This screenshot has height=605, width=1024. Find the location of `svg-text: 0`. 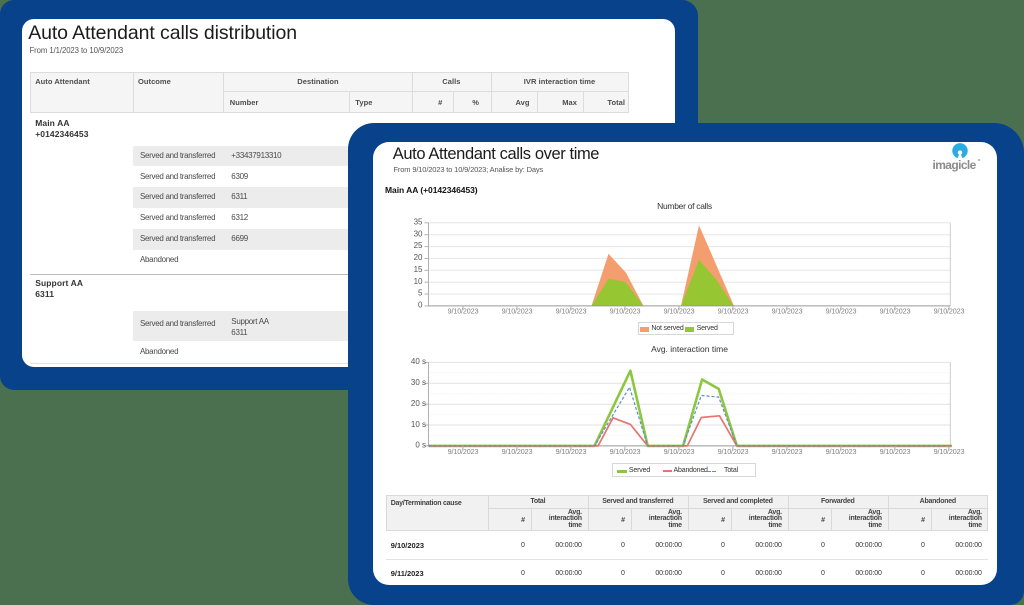

svg-text: 0 is located at coordinates (420, 305).